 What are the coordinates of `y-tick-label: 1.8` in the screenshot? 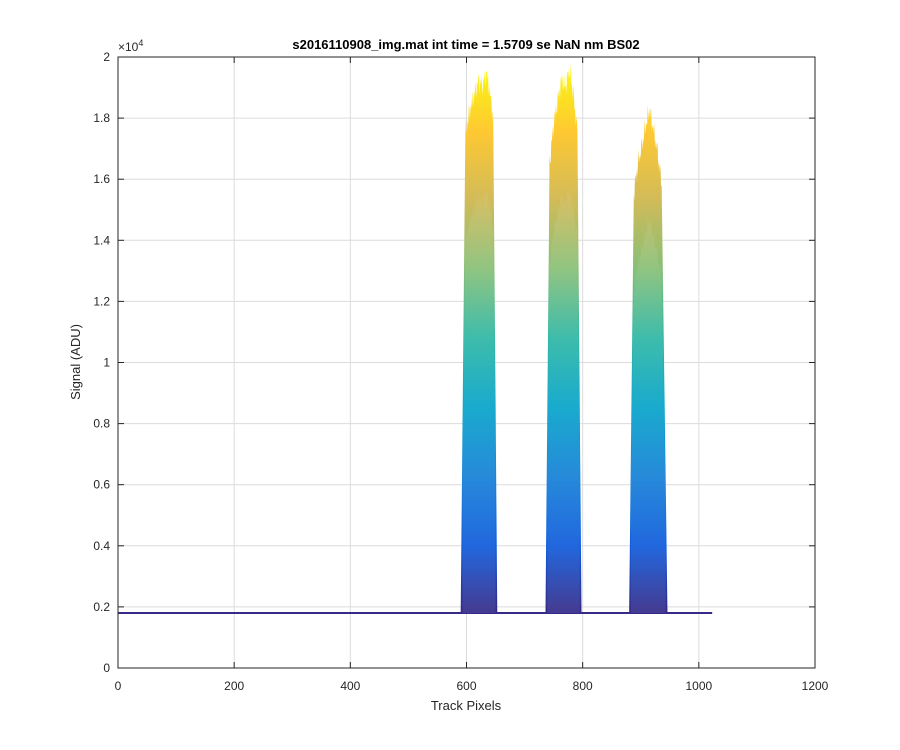 It's located at (101, 118).